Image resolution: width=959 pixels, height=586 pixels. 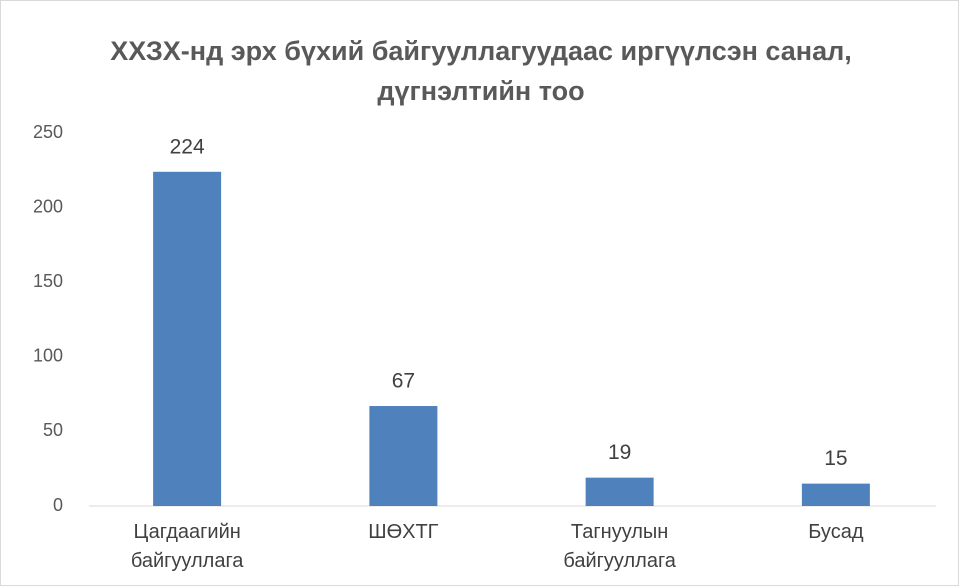 What do you see at coordinates (619, 546) in the screenshot?
I see `x-tick-label: Тагнуулын байгууллага` at bounding box center [619, 546].